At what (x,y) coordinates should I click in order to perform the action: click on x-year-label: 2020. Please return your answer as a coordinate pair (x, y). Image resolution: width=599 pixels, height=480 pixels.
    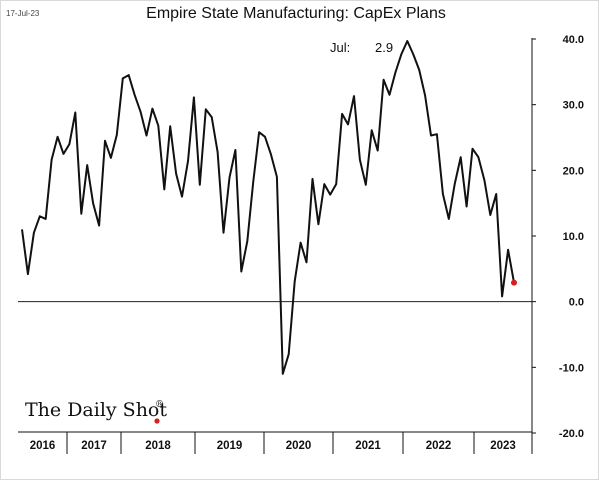
    Looking at the image, I should click on (299, 446).